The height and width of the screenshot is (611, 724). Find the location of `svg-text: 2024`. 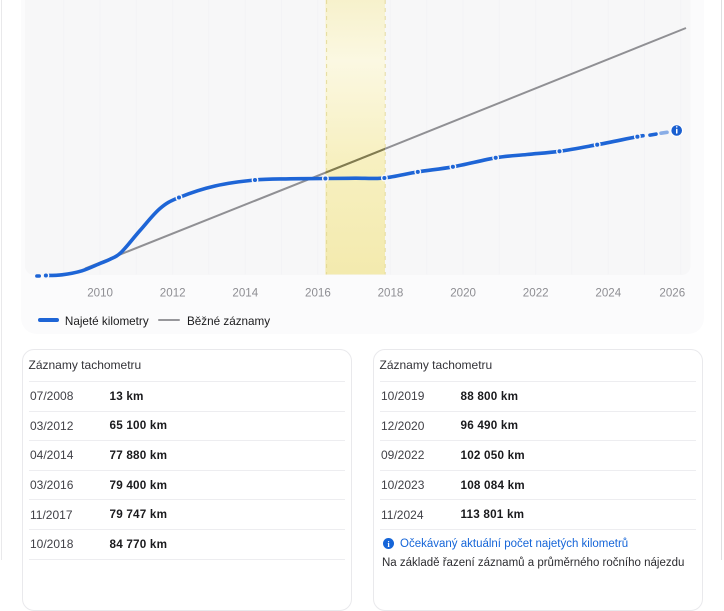

svg-text: 2024 is located at coordinates (608, 293).